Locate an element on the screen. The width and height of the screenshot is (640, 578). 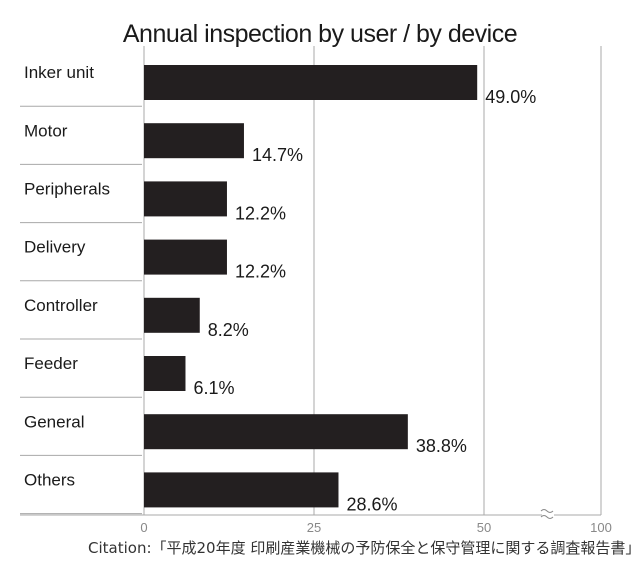
value-label: 49.0% is located at coordinates (510, 97).